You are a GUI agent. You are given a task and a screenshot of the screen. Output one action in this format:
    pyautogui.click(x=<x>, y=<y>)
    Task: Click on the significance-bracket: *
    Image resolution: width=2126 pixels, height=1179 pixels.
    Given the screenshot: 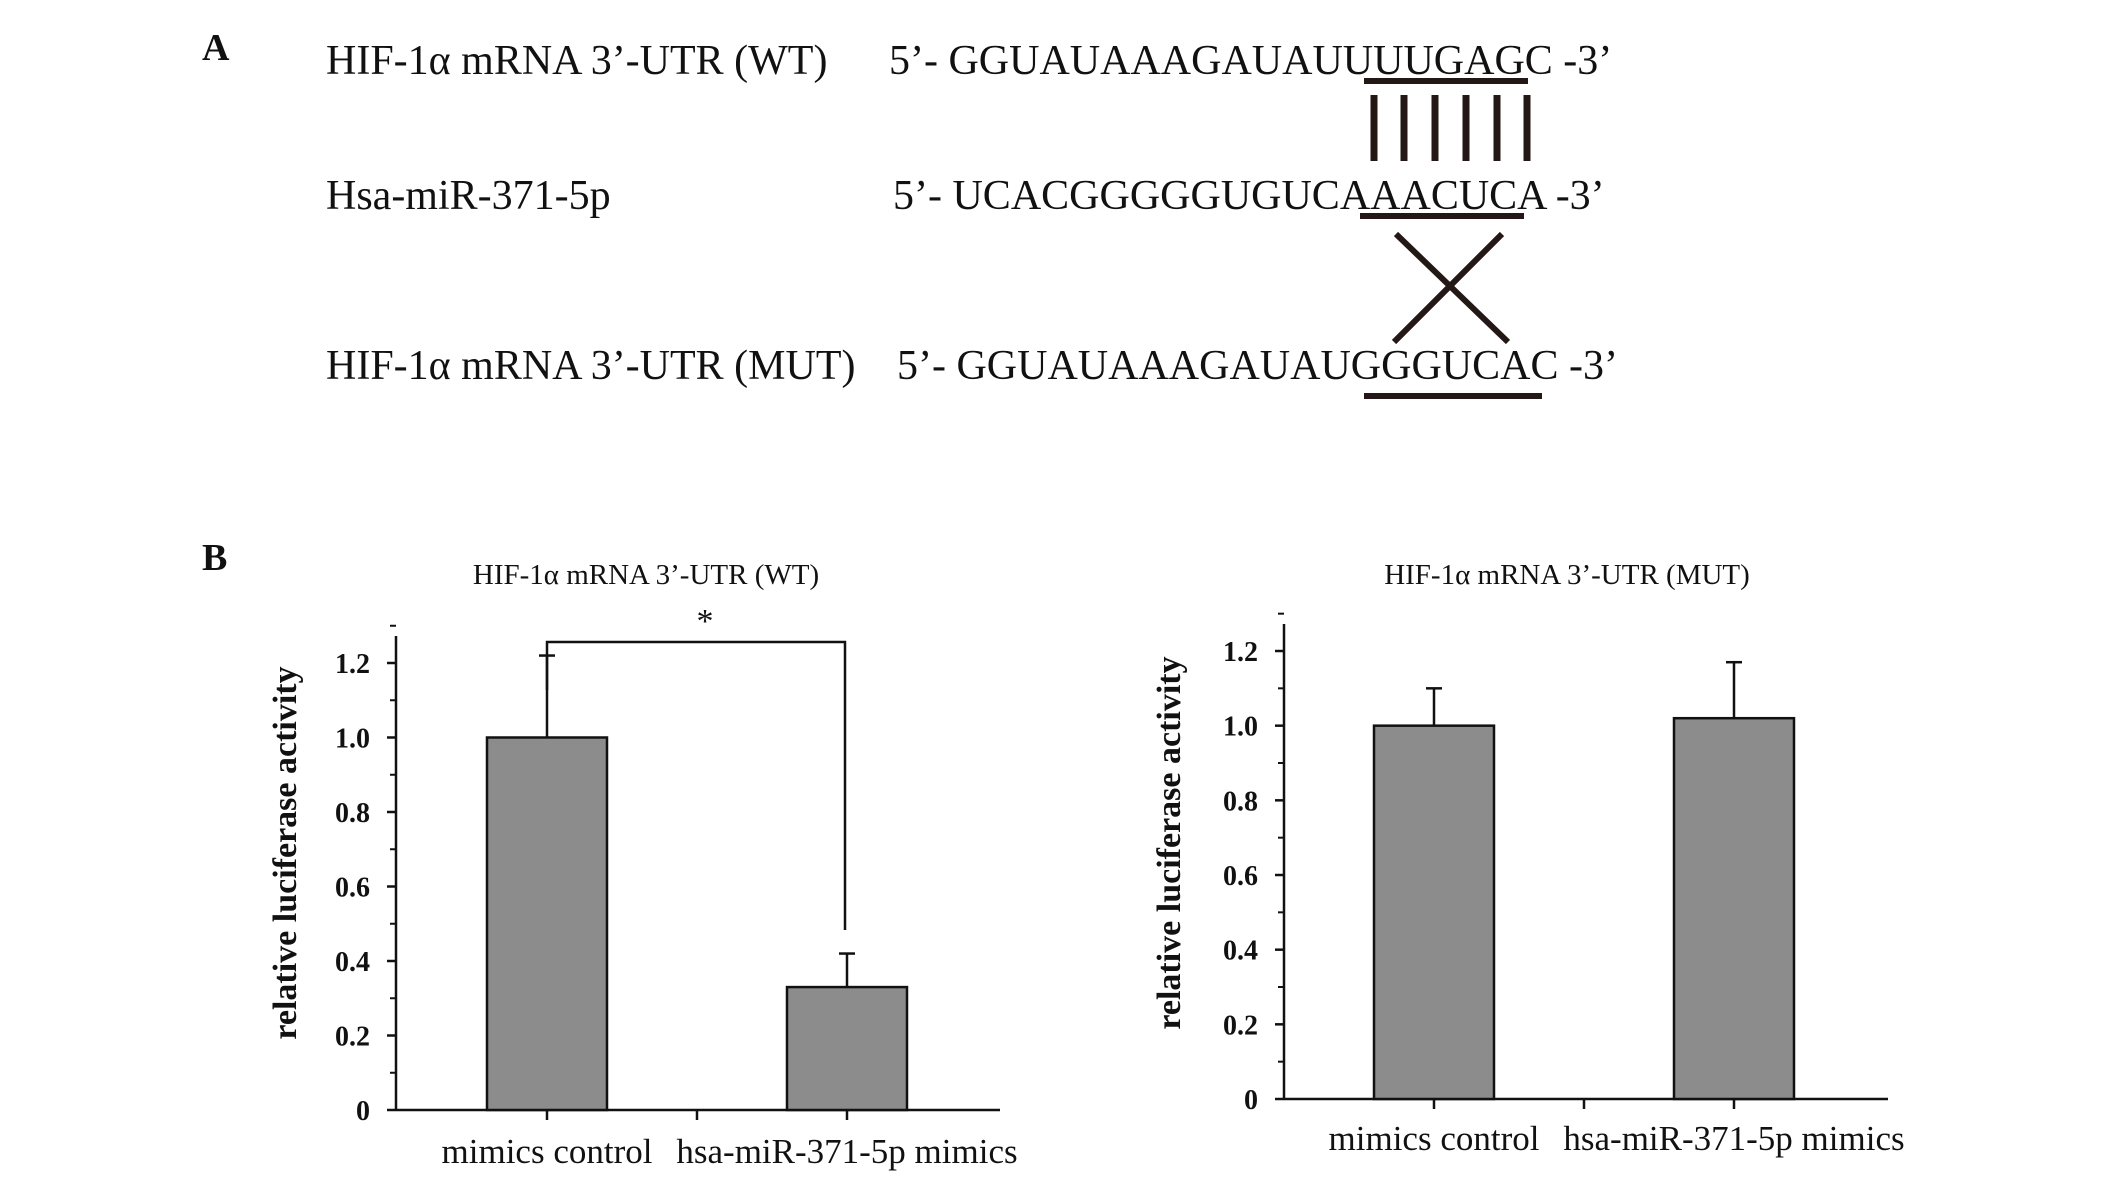 What is the action you would take?
    pyautogui.click(x=696, y=766)
    